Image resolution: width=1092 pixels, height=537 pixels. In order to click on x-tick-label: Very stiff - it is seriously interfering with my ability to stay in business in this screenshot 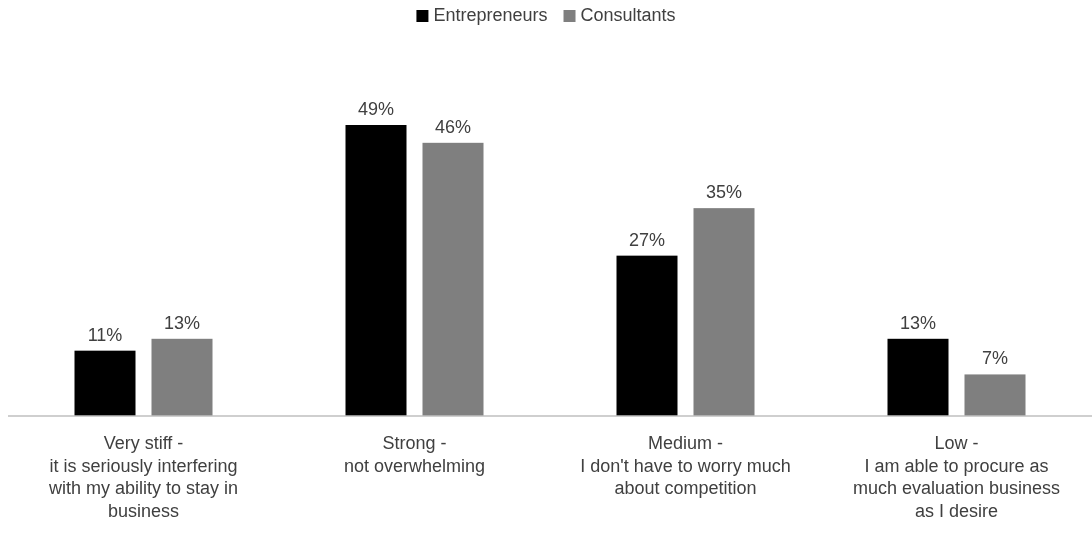, I will do `click(143, 477)`.